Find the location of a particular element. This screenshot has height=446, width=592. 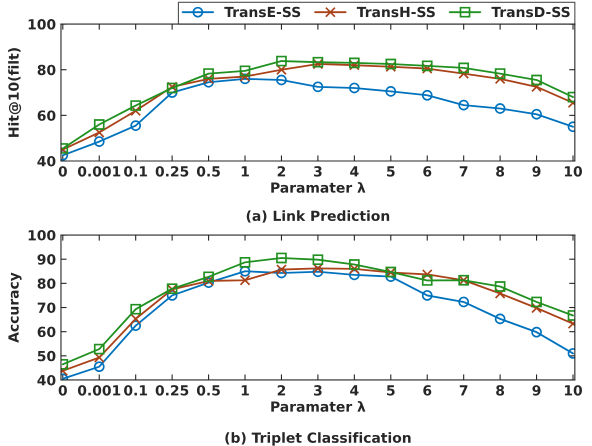

legend-label: TransH-SS is located at coordinates (395, 12).